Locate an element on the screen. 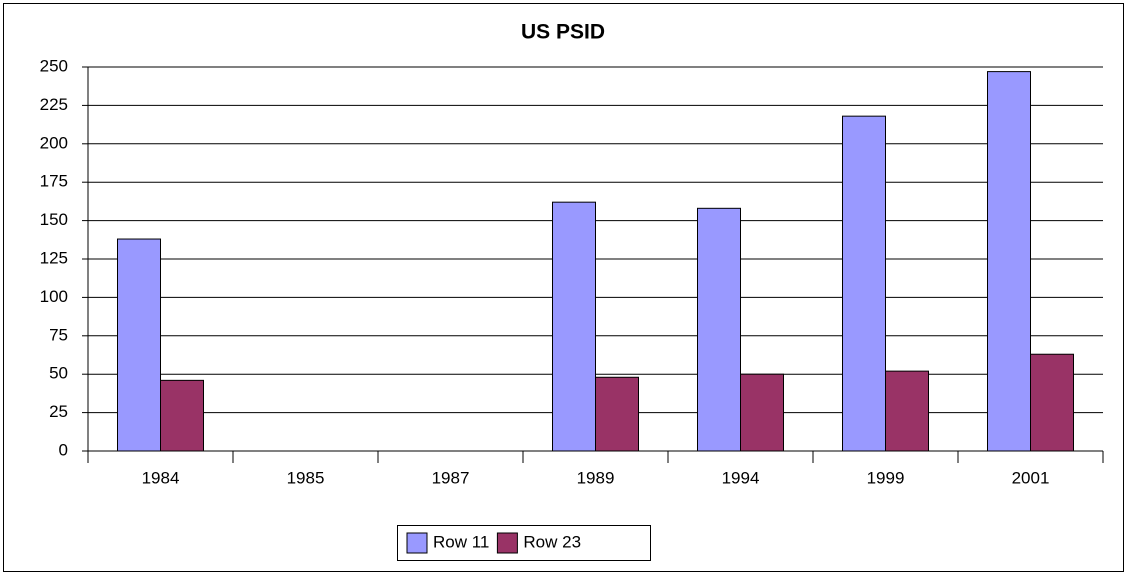 This screenshot has height=575, width=1127. x-tick-label: 1985 is located at coordinates (306, 477).